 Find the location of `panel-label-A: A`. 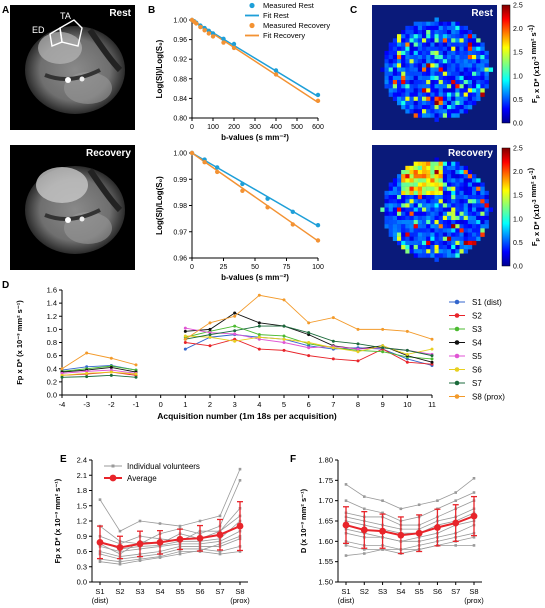

panel-label-A: A is located at coordinates (5, 10).